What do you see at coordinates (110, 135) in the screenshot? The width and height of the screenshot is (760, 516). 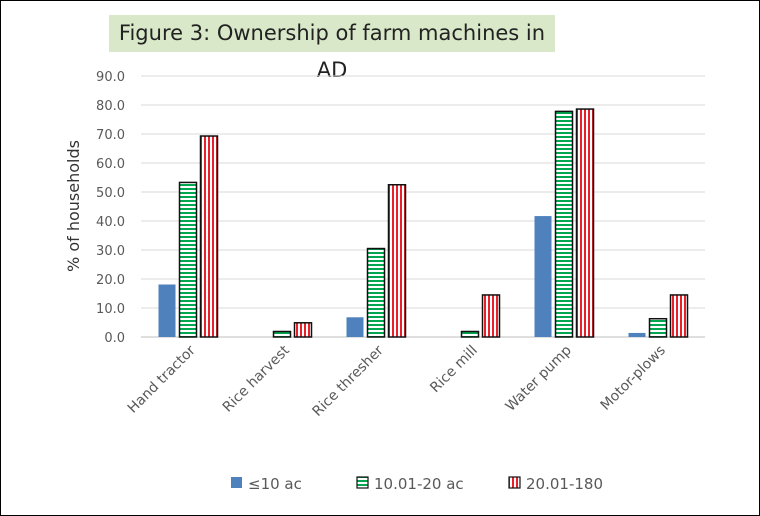 I see `y-tick-label: 70.0` at bounding box center [110, 135].